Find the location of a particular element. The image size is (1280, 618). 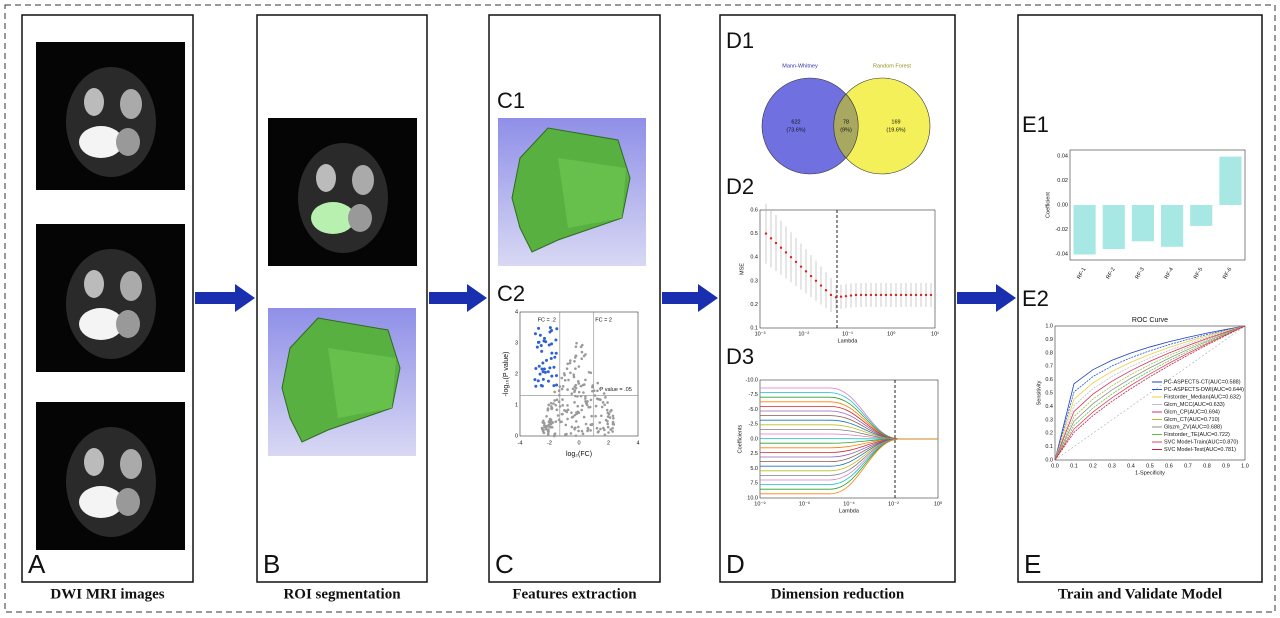

label: 0.7 is located at coordinates (1188, 466).